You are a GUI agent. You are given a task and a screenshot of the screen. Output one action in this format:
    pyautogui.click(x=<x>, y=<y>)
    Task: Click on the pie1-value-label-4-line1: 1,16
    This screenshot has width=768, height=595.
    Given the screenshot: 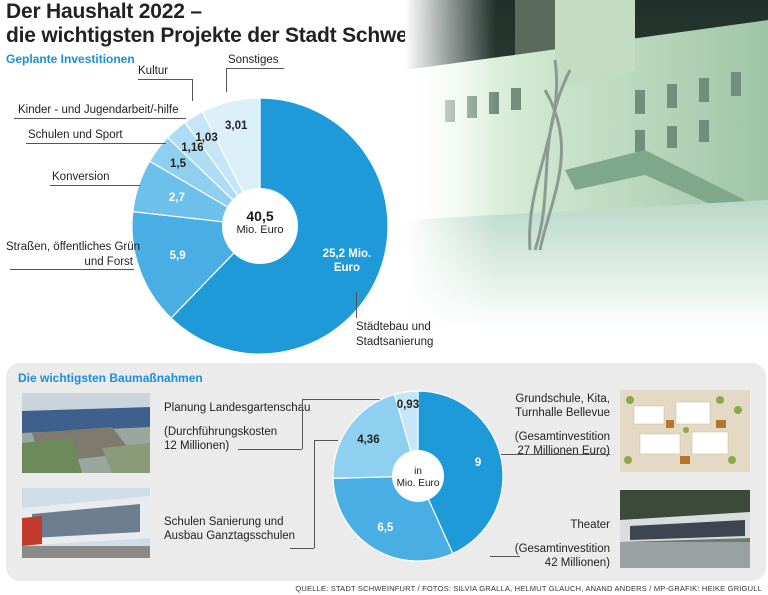 What is the action you would take?
    pyautogui.click(x=192, y=148)
    